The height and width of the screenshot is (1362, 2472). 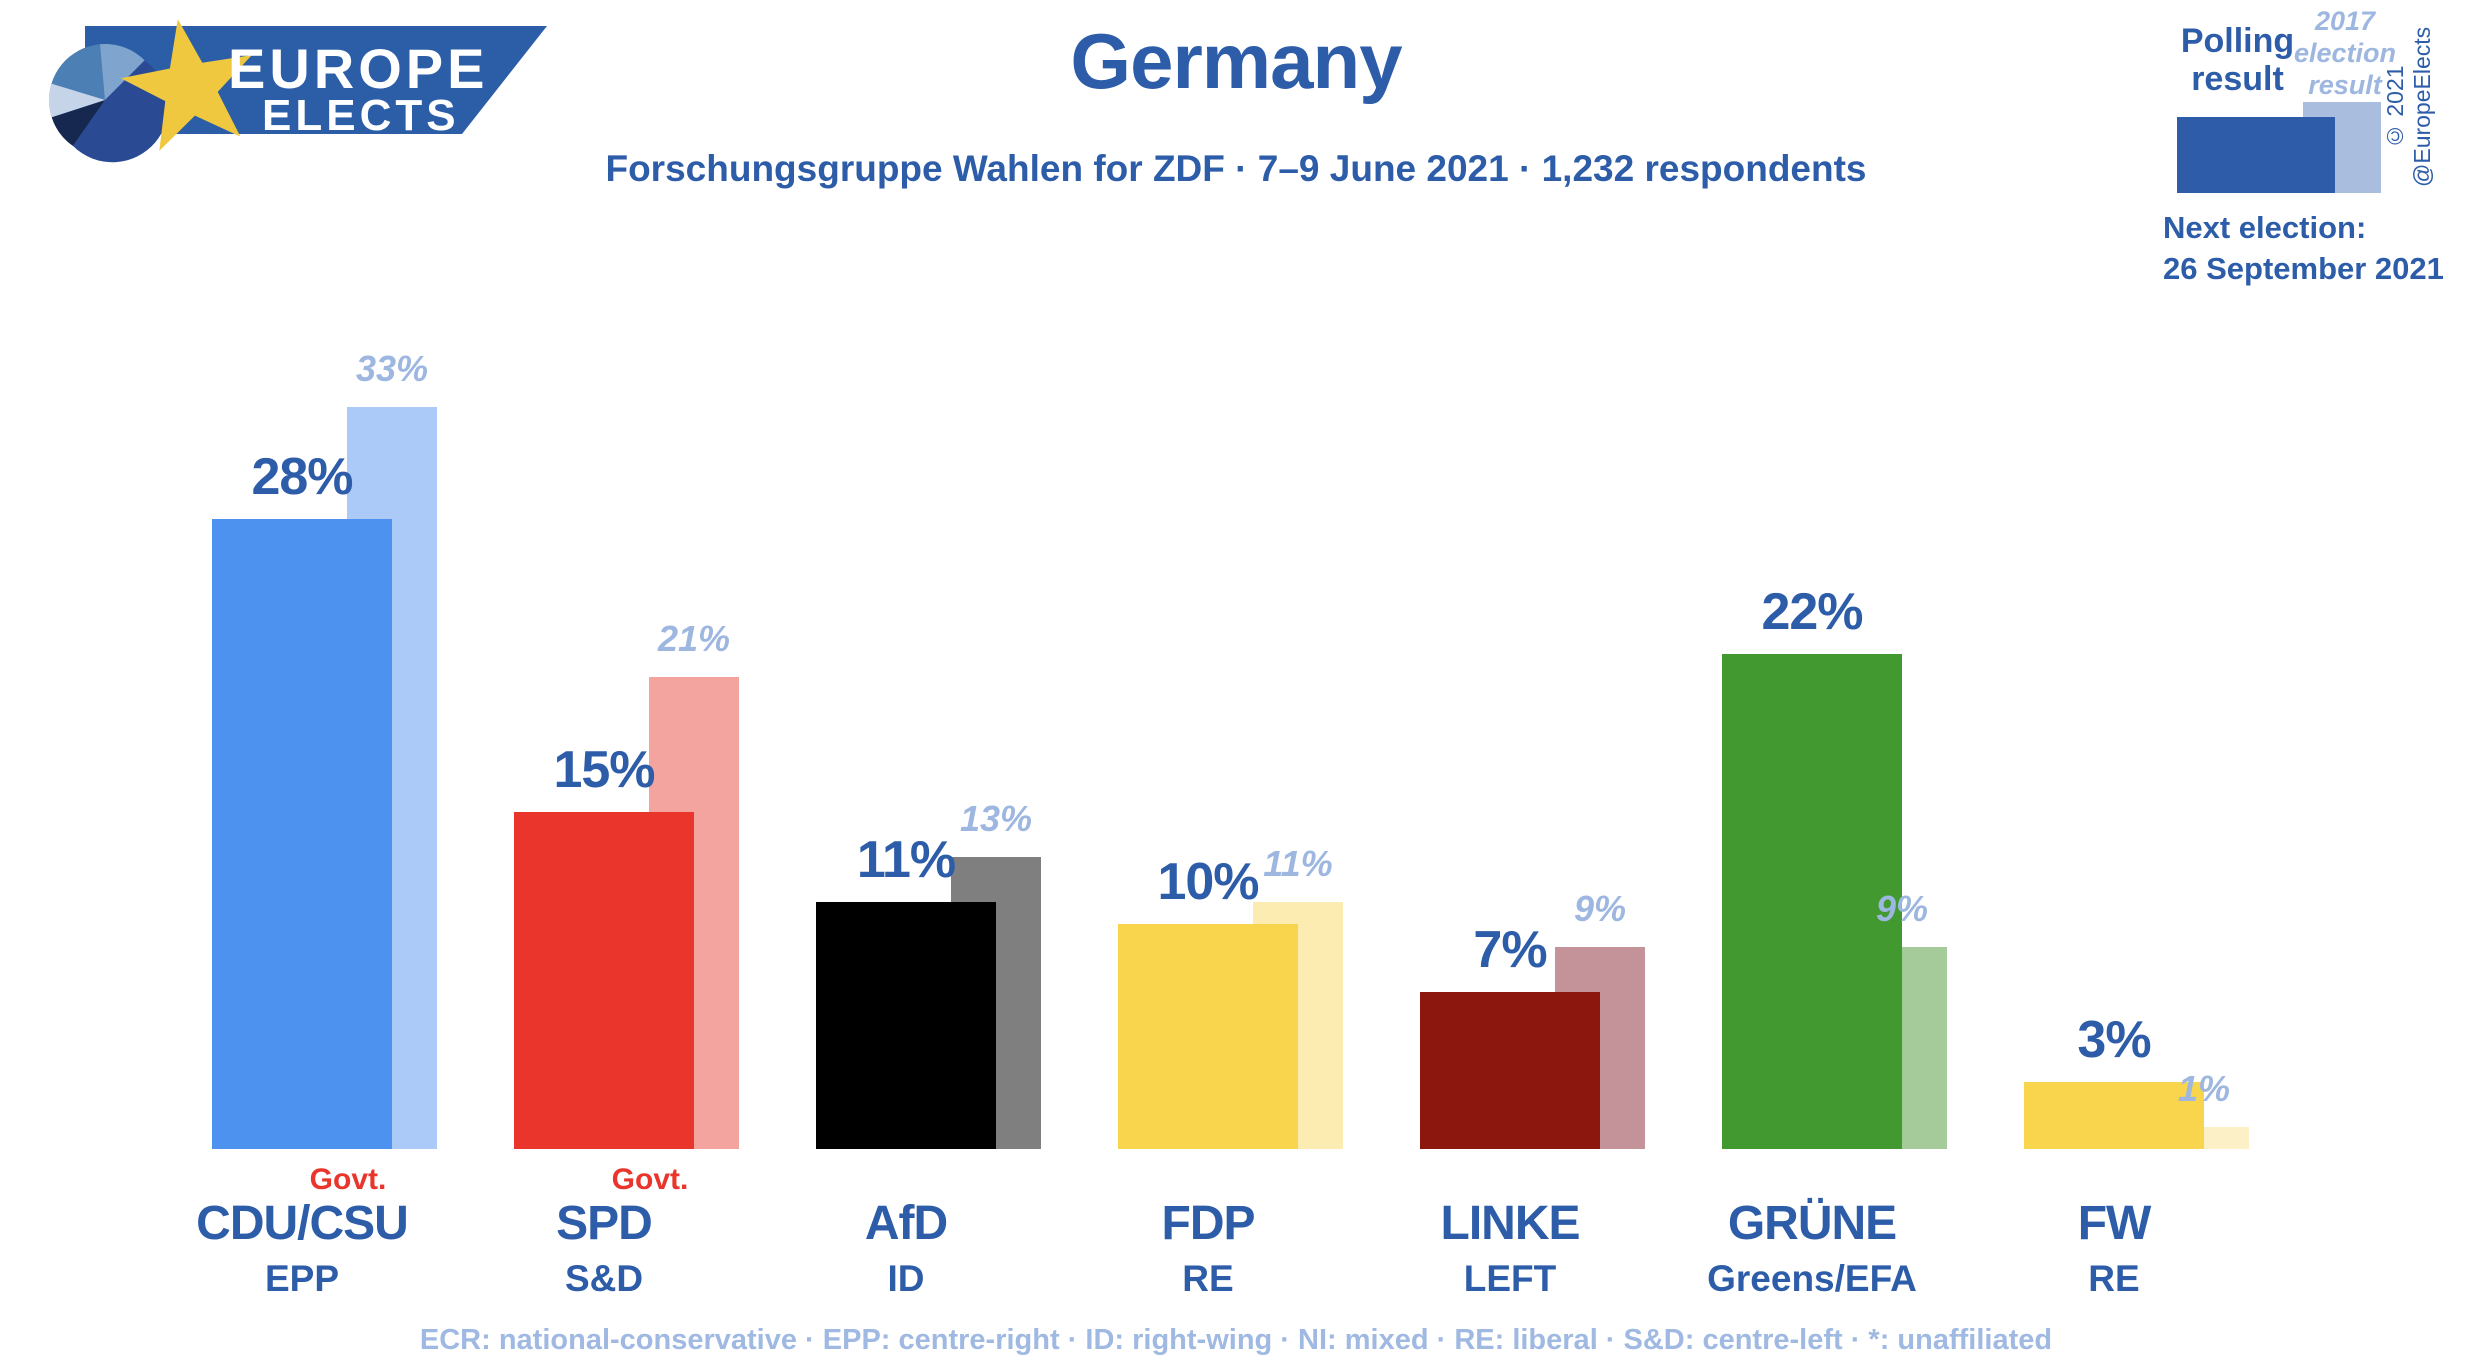 What do you see at coordinates (694, 638) in the screenshot?
I see `election-value-label-SPD: 21%` at bounding box center [694, 638].